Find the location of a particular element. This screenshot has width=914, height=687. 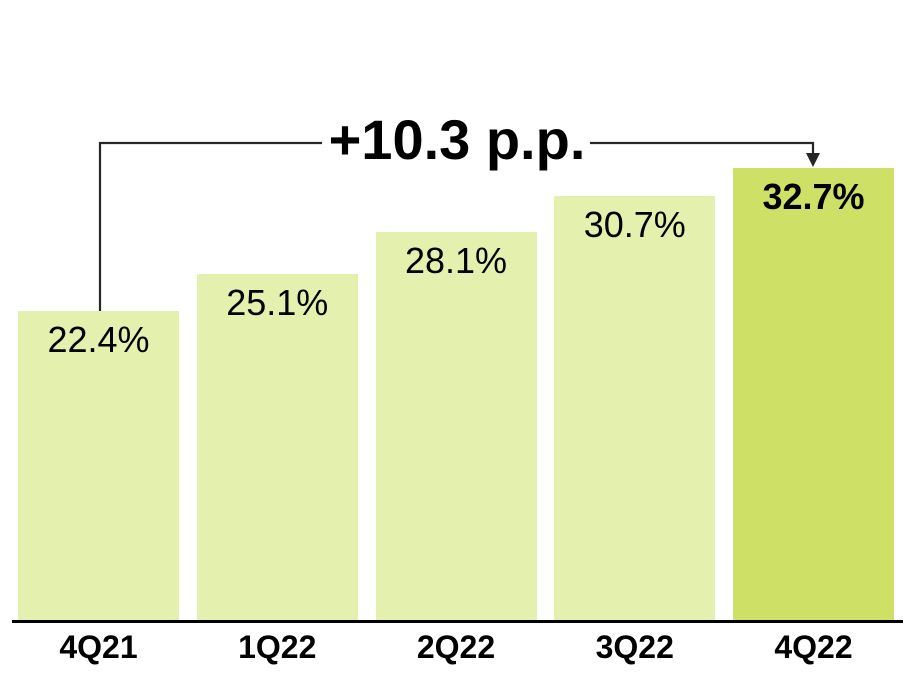

arrowhead-icon is located at coordinates (813, 160).